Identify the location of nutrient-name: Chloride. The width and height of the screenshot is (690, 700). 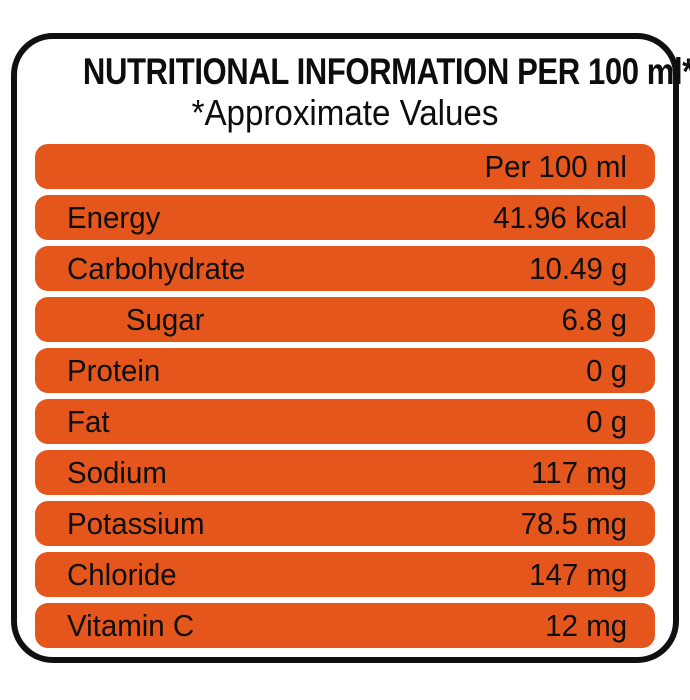
(122, 574).